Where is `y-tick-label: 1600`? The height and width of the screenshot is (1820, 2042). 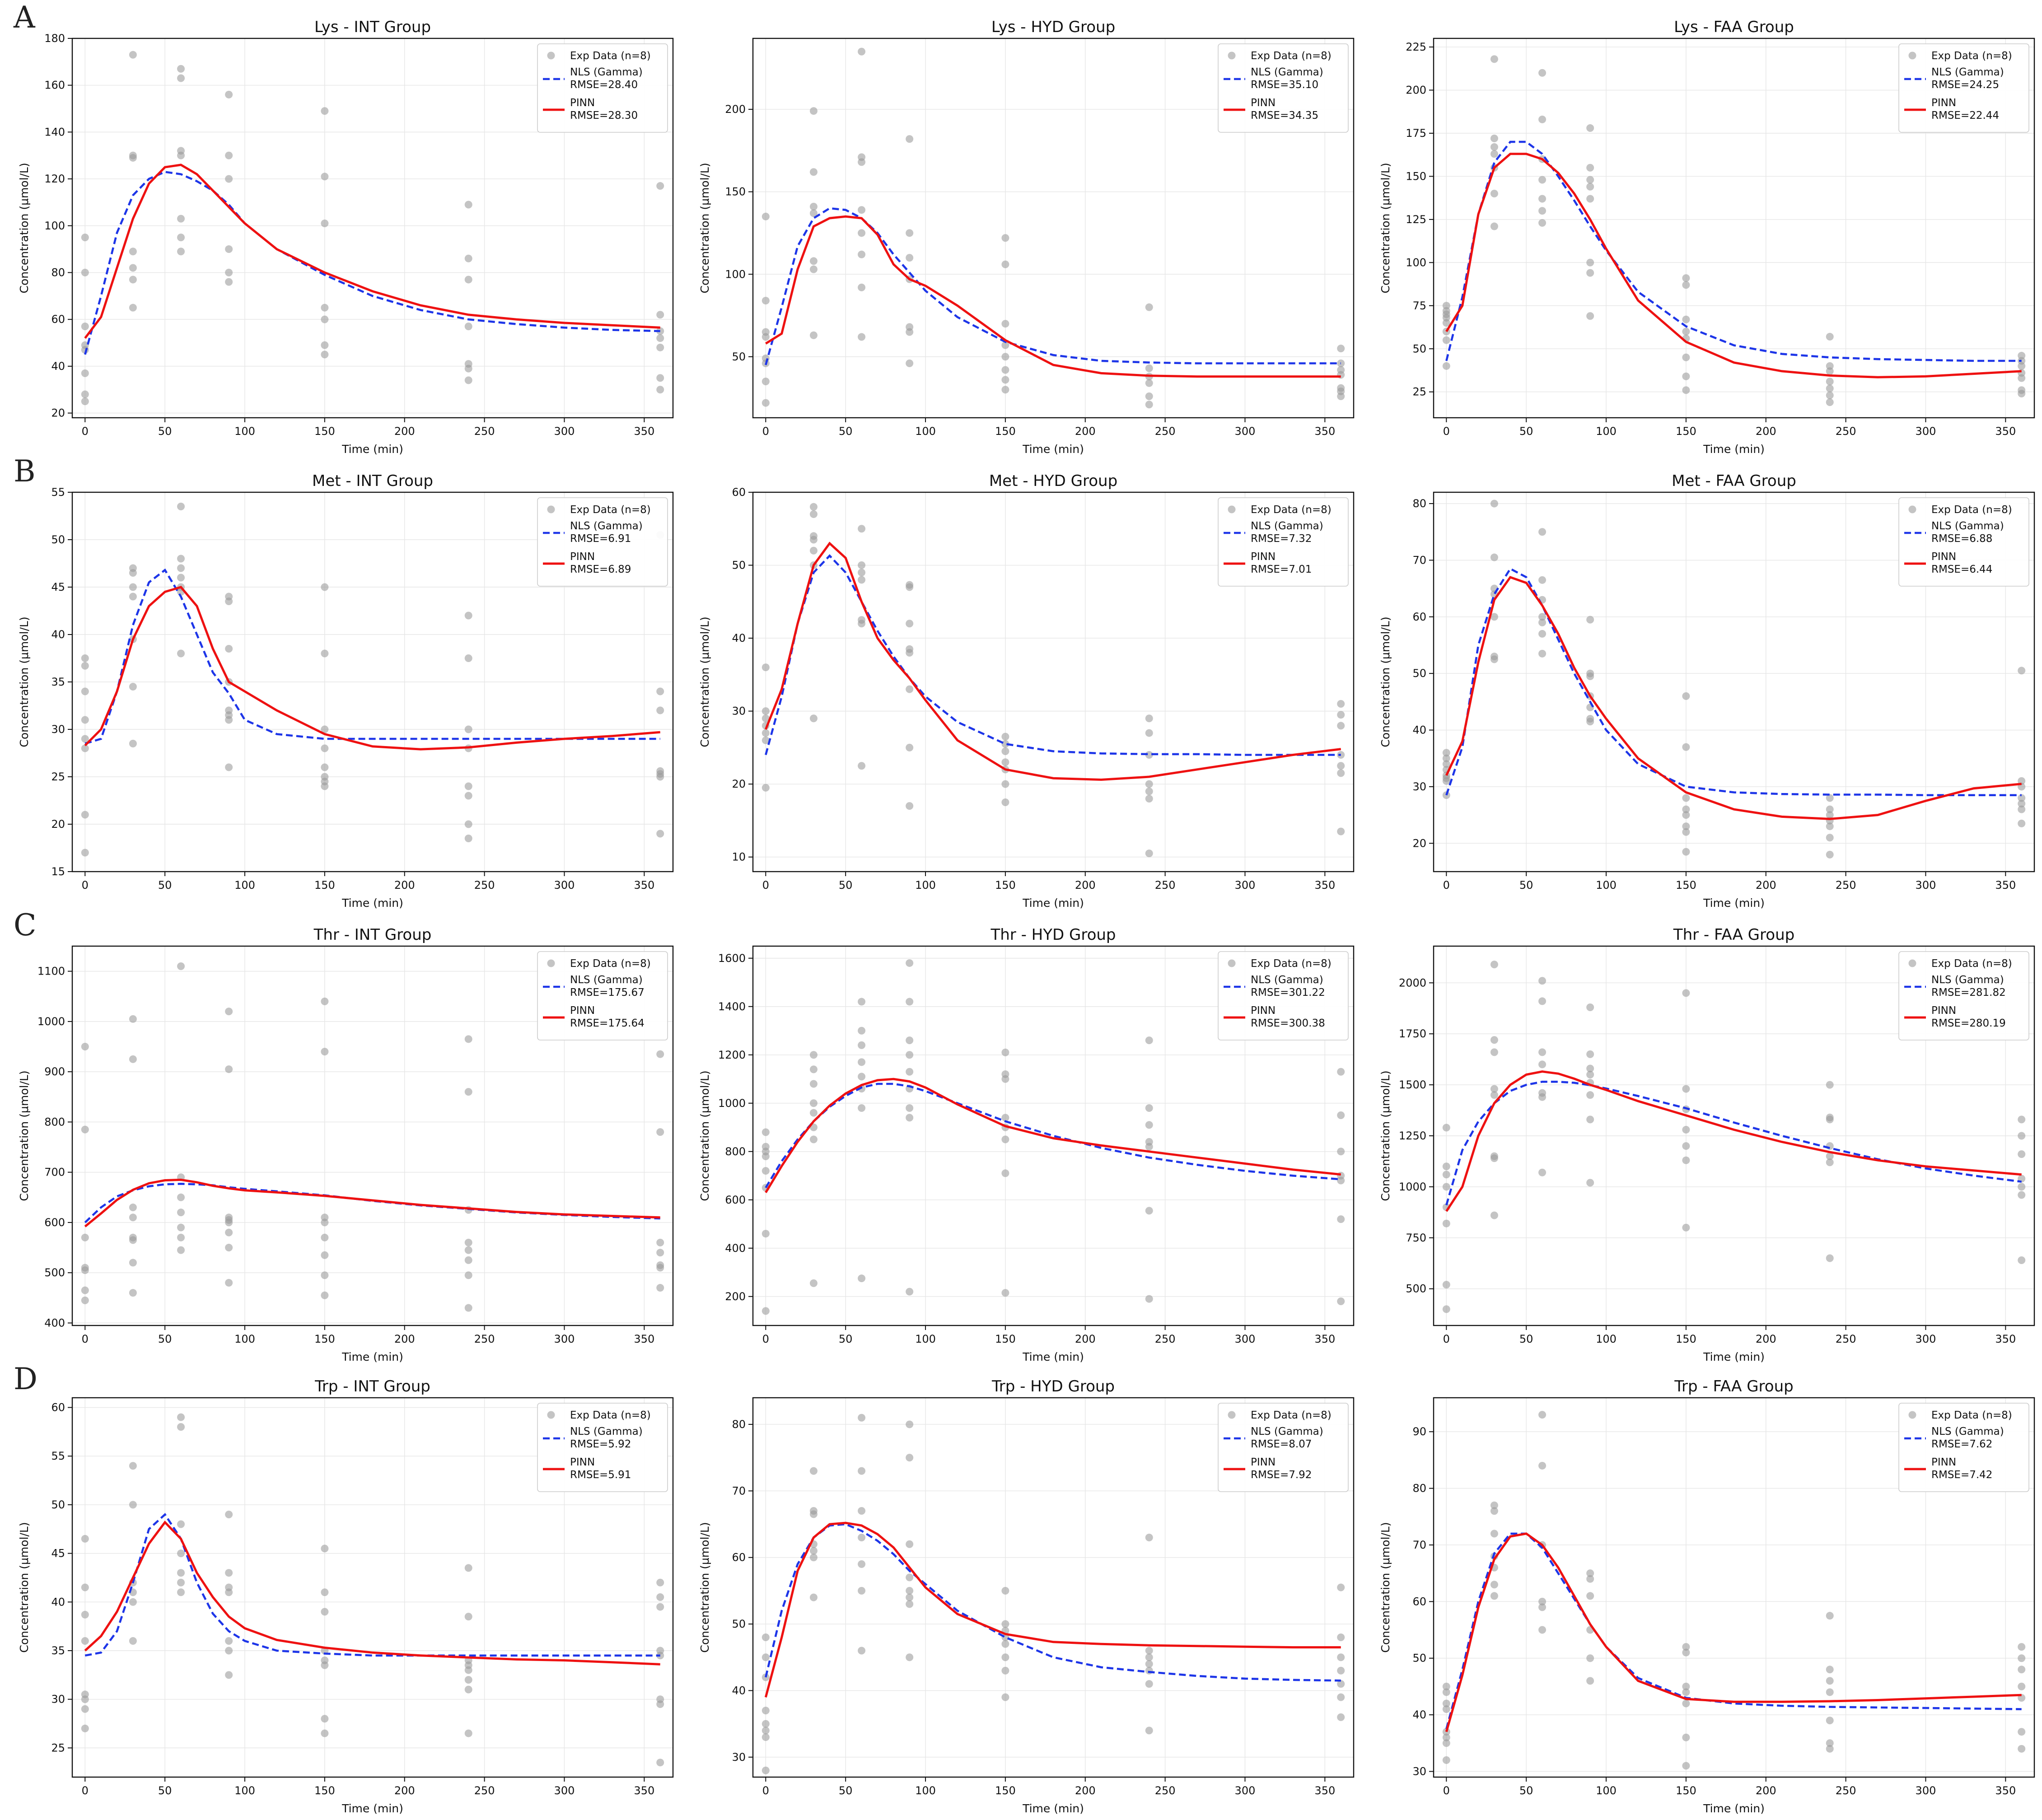 y-tick-label: 1600 is located at coordinates (732, 959).